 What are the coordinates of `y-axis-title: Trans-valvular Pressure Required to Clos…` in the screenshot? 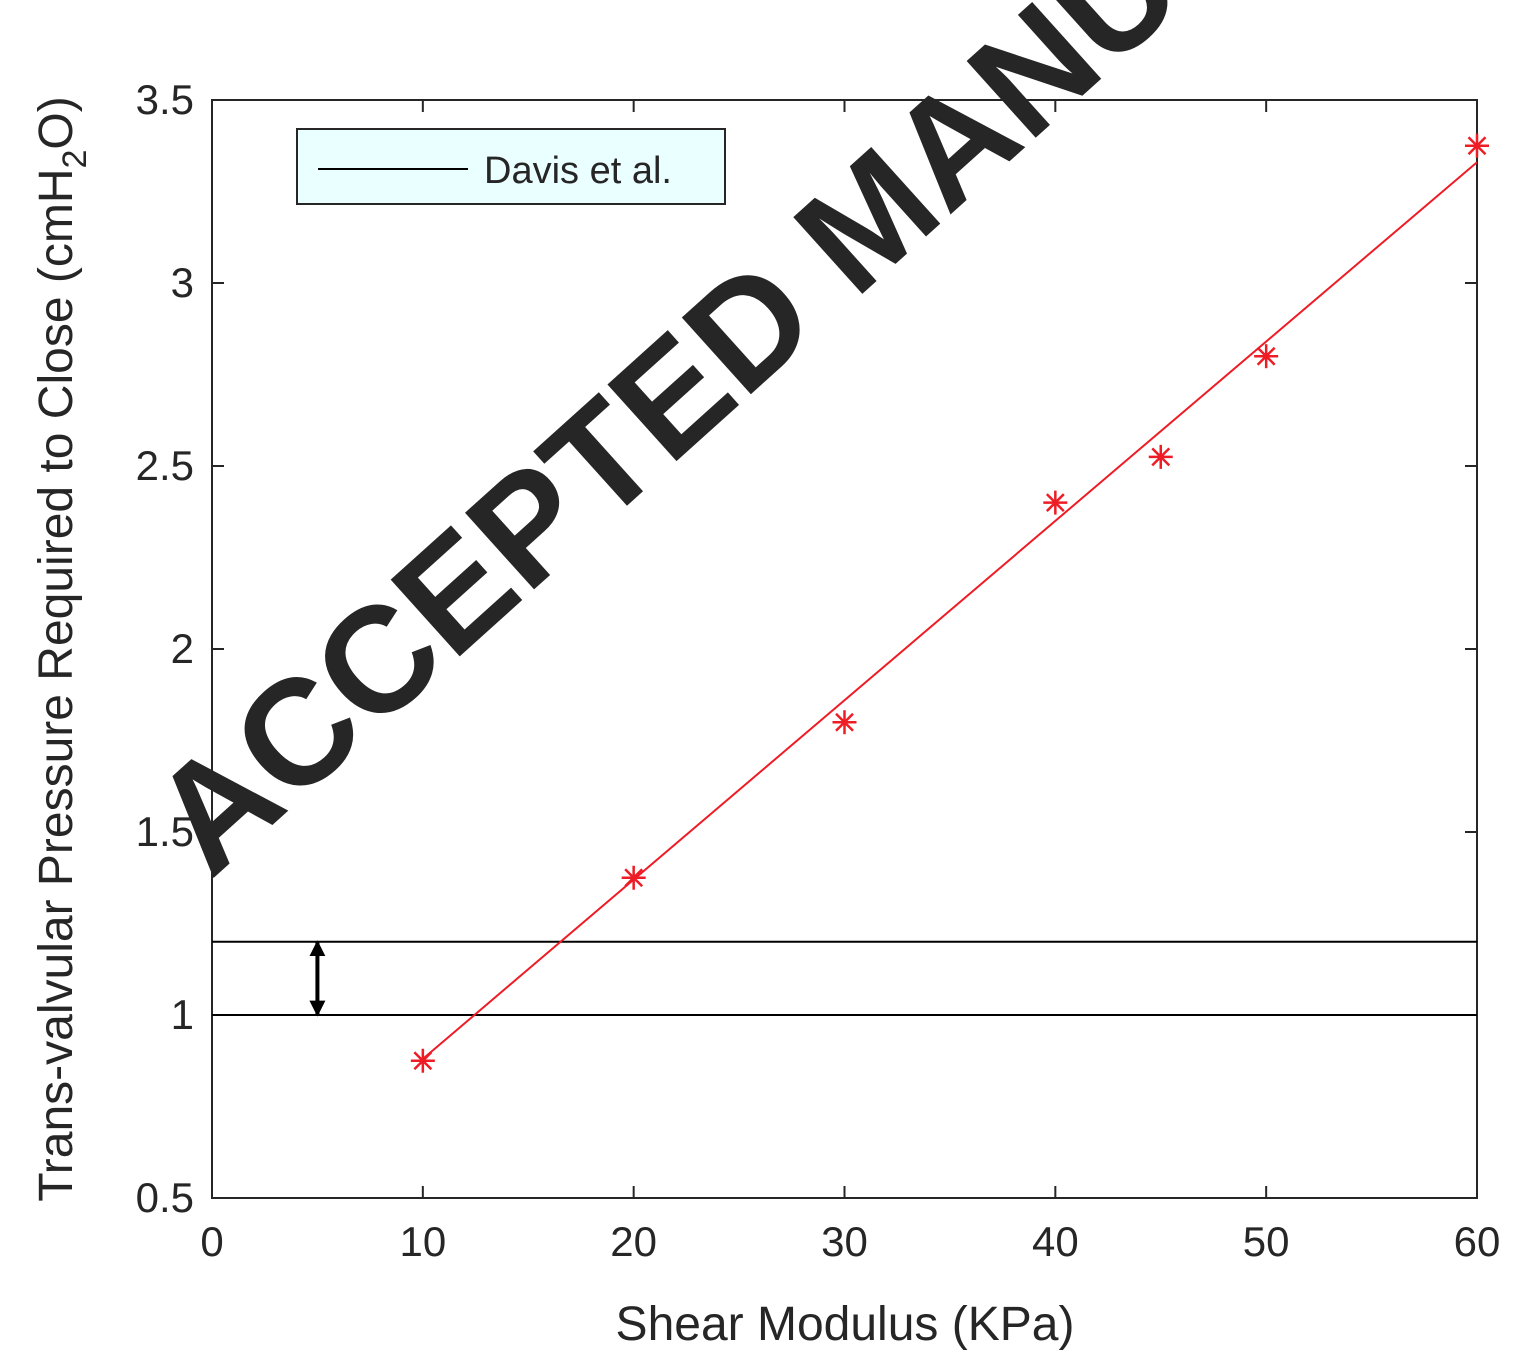 It's located at (62, 648).